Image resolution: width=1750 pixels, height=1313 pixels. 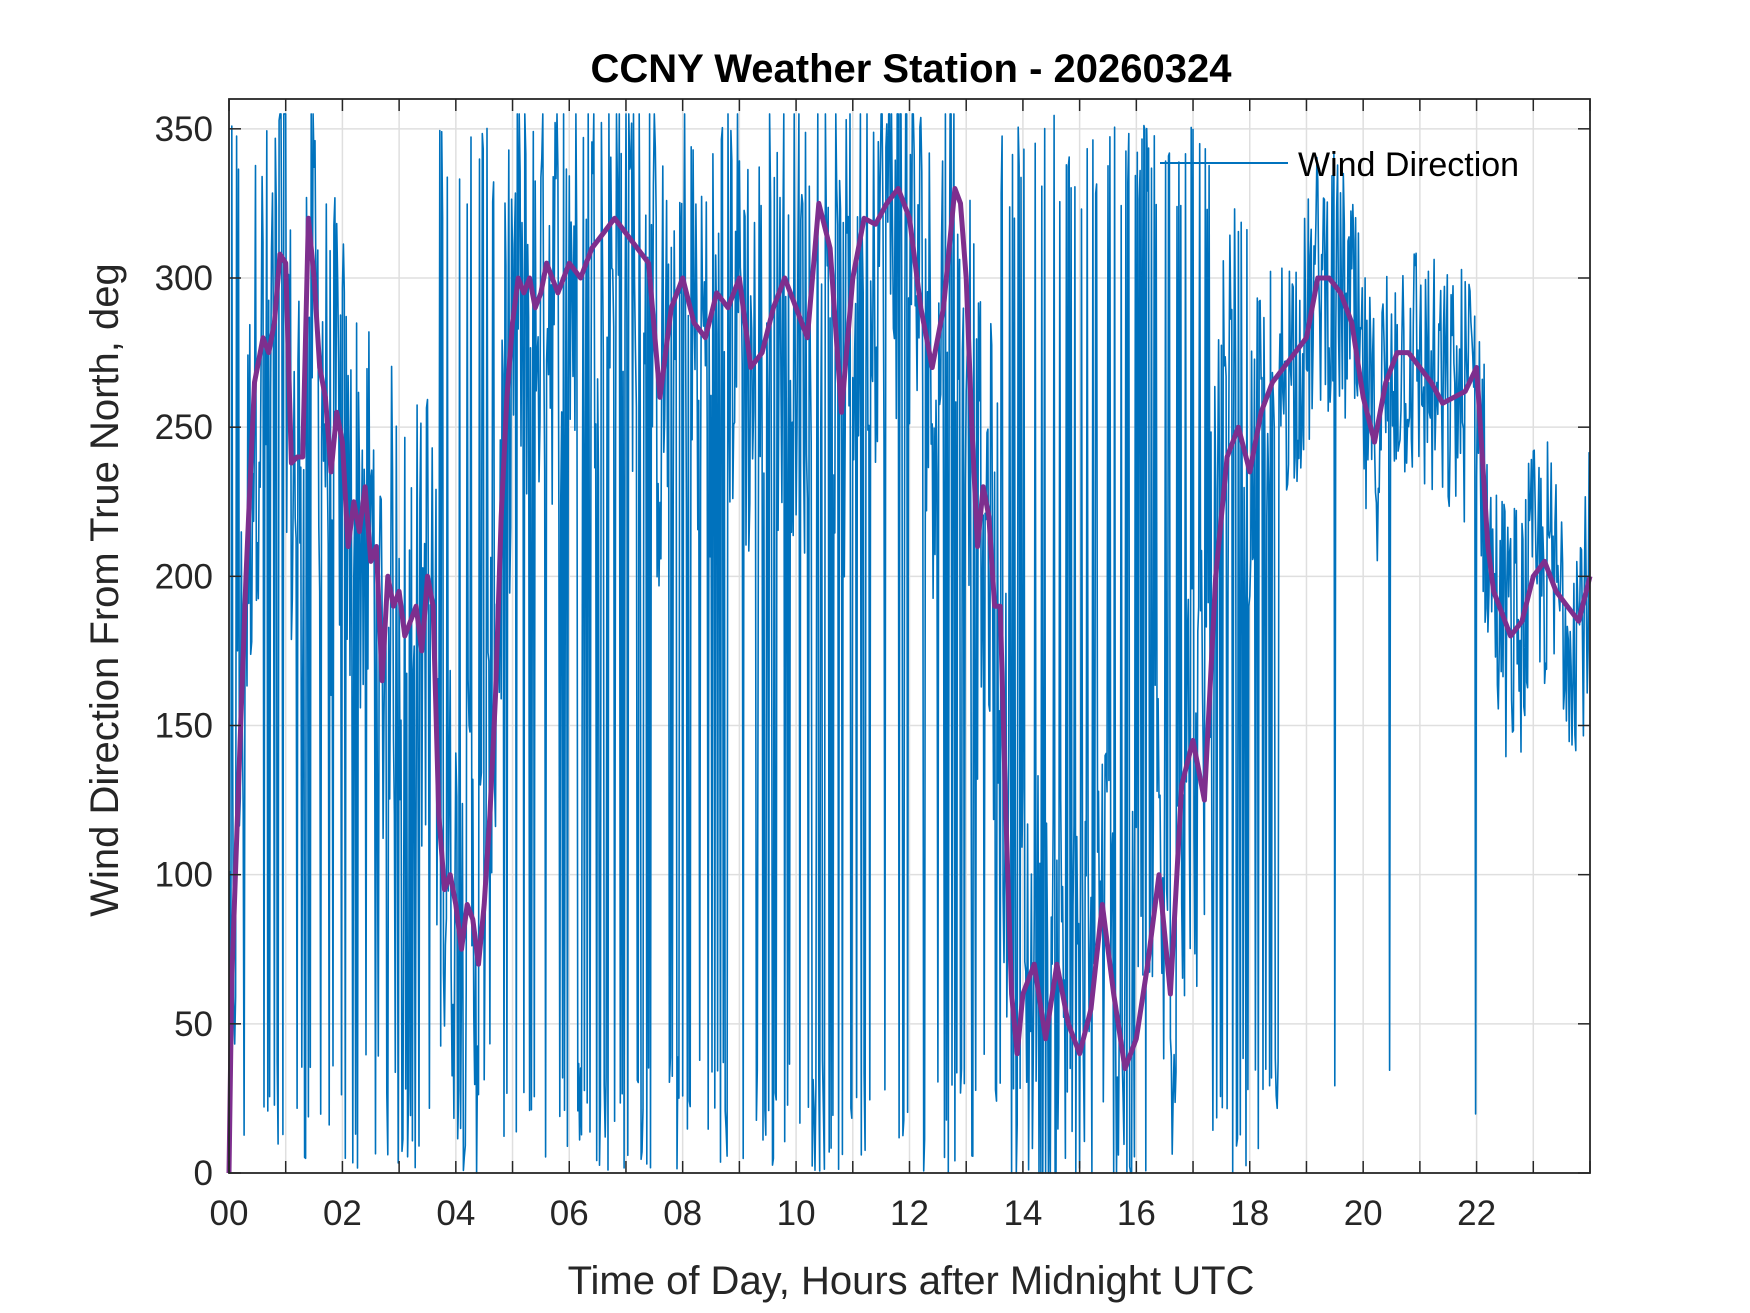 I want to click on x-tick-label: 18, so click(x=1249, y=1213).